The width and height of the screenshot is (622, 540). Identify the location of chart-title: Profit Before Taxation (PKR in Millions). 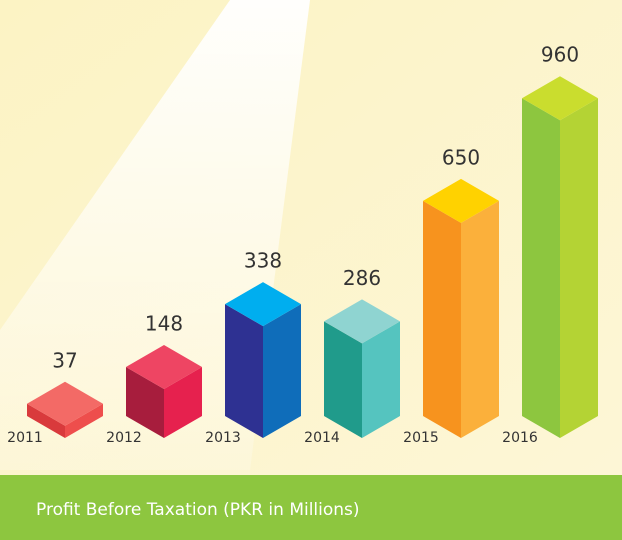
(198, 510).